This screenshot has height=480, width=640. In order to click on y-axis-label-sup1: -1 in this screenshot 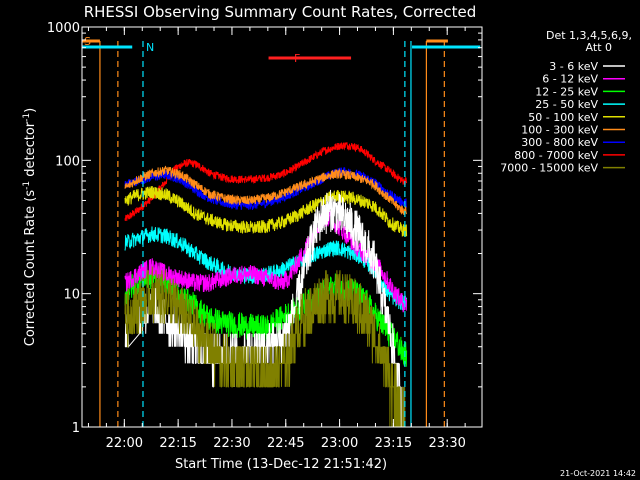, I will do `click(27, 185)`.